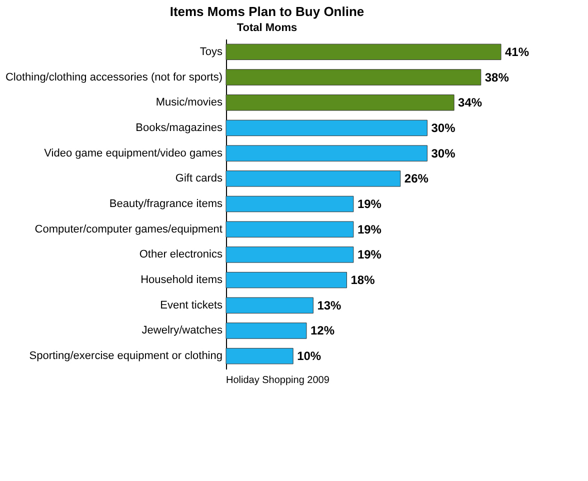 The image size is (588, 481). What do you see at coordinates (189, 102) in the screenshot?
I see `y-tick-label: Music/movies` at bounding box center [189, 102].